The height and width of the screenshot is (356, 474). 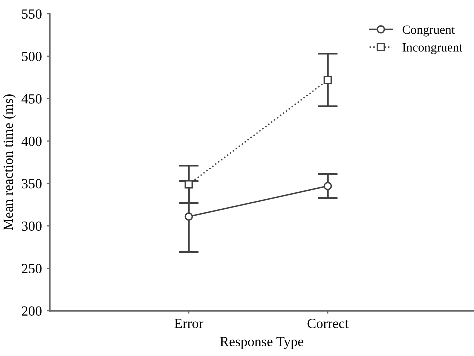 I want to click on y-tick-label: 500, so click(x=32, y=57).